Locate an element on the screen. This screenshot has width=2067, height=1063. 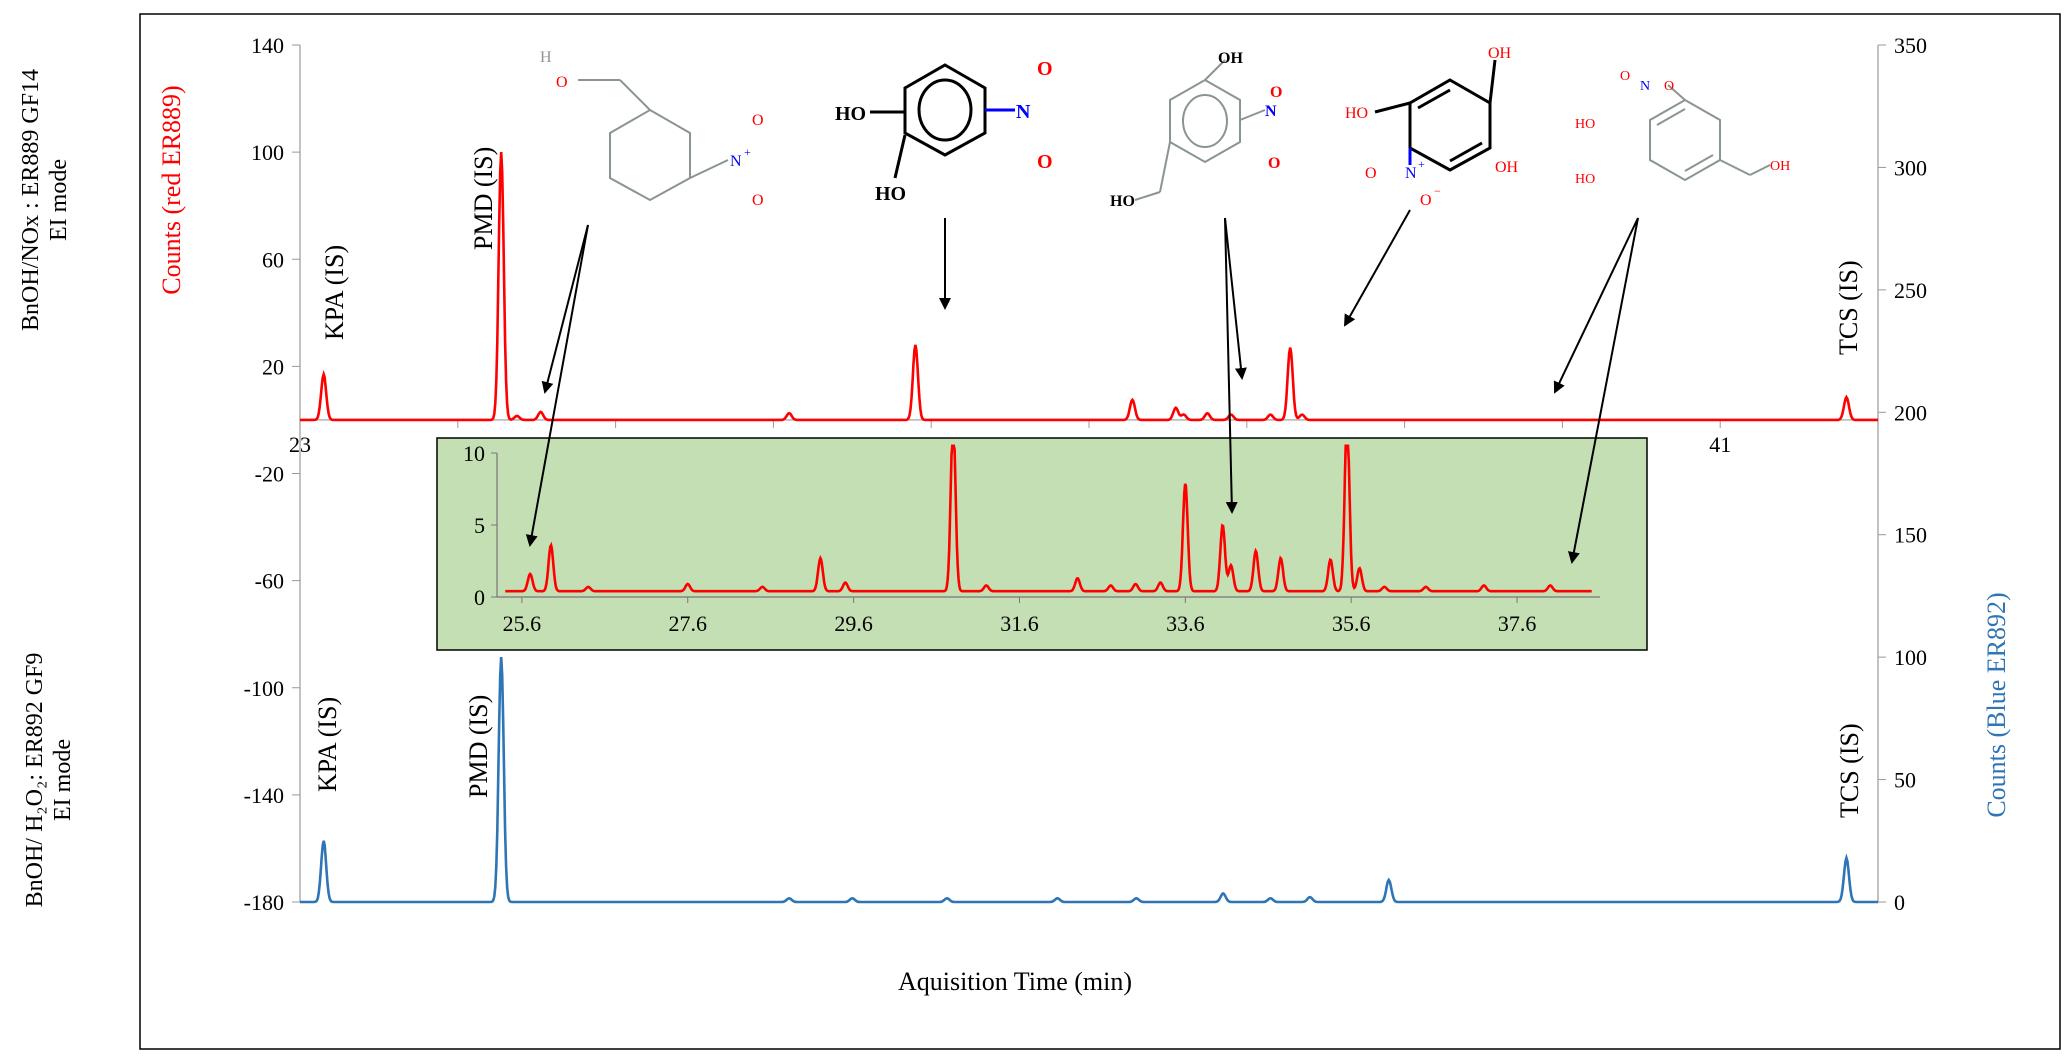
row-label-top-line2: EI mode is located at coordinates (59, 200).